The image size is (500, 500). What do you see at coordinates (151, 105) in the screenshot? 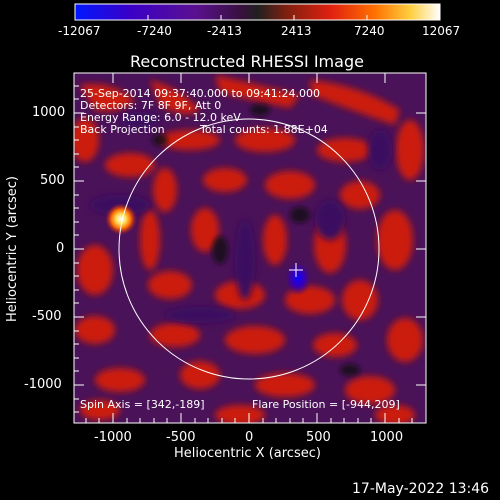
I see `detectors-text: Detectors: 7F 8F 9F, Att 0` at bounding box center [151, 105].